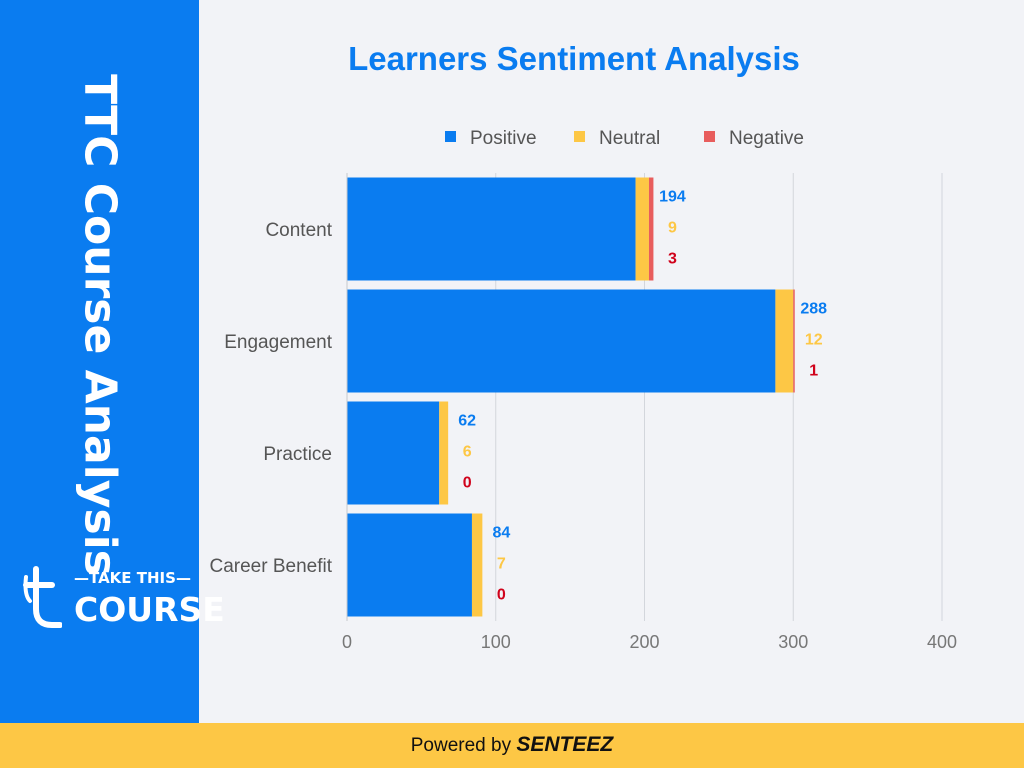 The width and height of the screenshot is (1024, 768). I want to click on footer-prefix: Powered by, so click(461, 745).